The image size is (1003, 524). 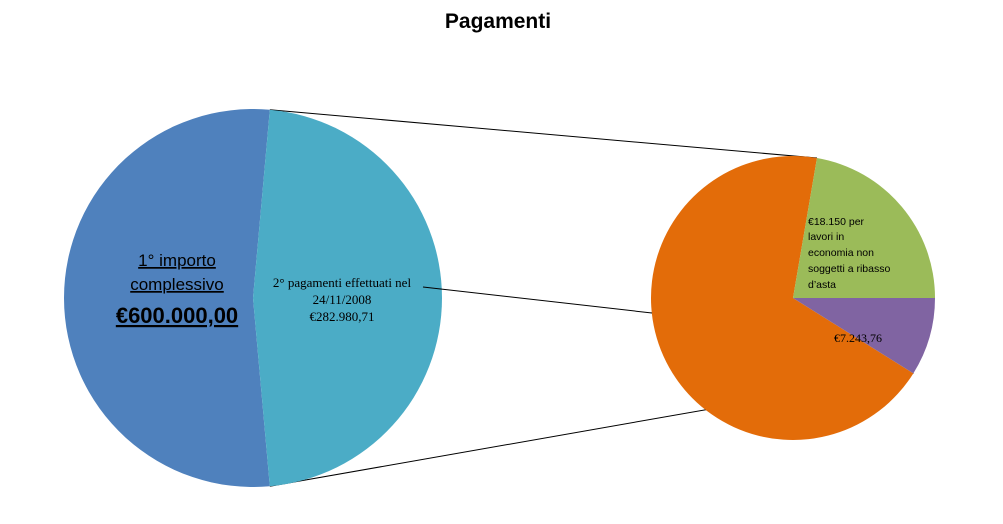 I want to click on sub-pie-slice-green, so click(x=864, y=228).